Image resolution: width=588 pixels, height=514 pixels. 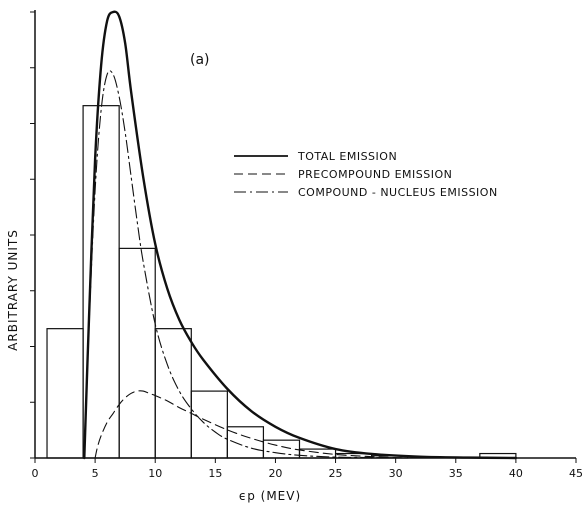 I want to click on legend-label-compound: COMPOUND - NUCLEUS EMISSION, so click(x=398, y=192).